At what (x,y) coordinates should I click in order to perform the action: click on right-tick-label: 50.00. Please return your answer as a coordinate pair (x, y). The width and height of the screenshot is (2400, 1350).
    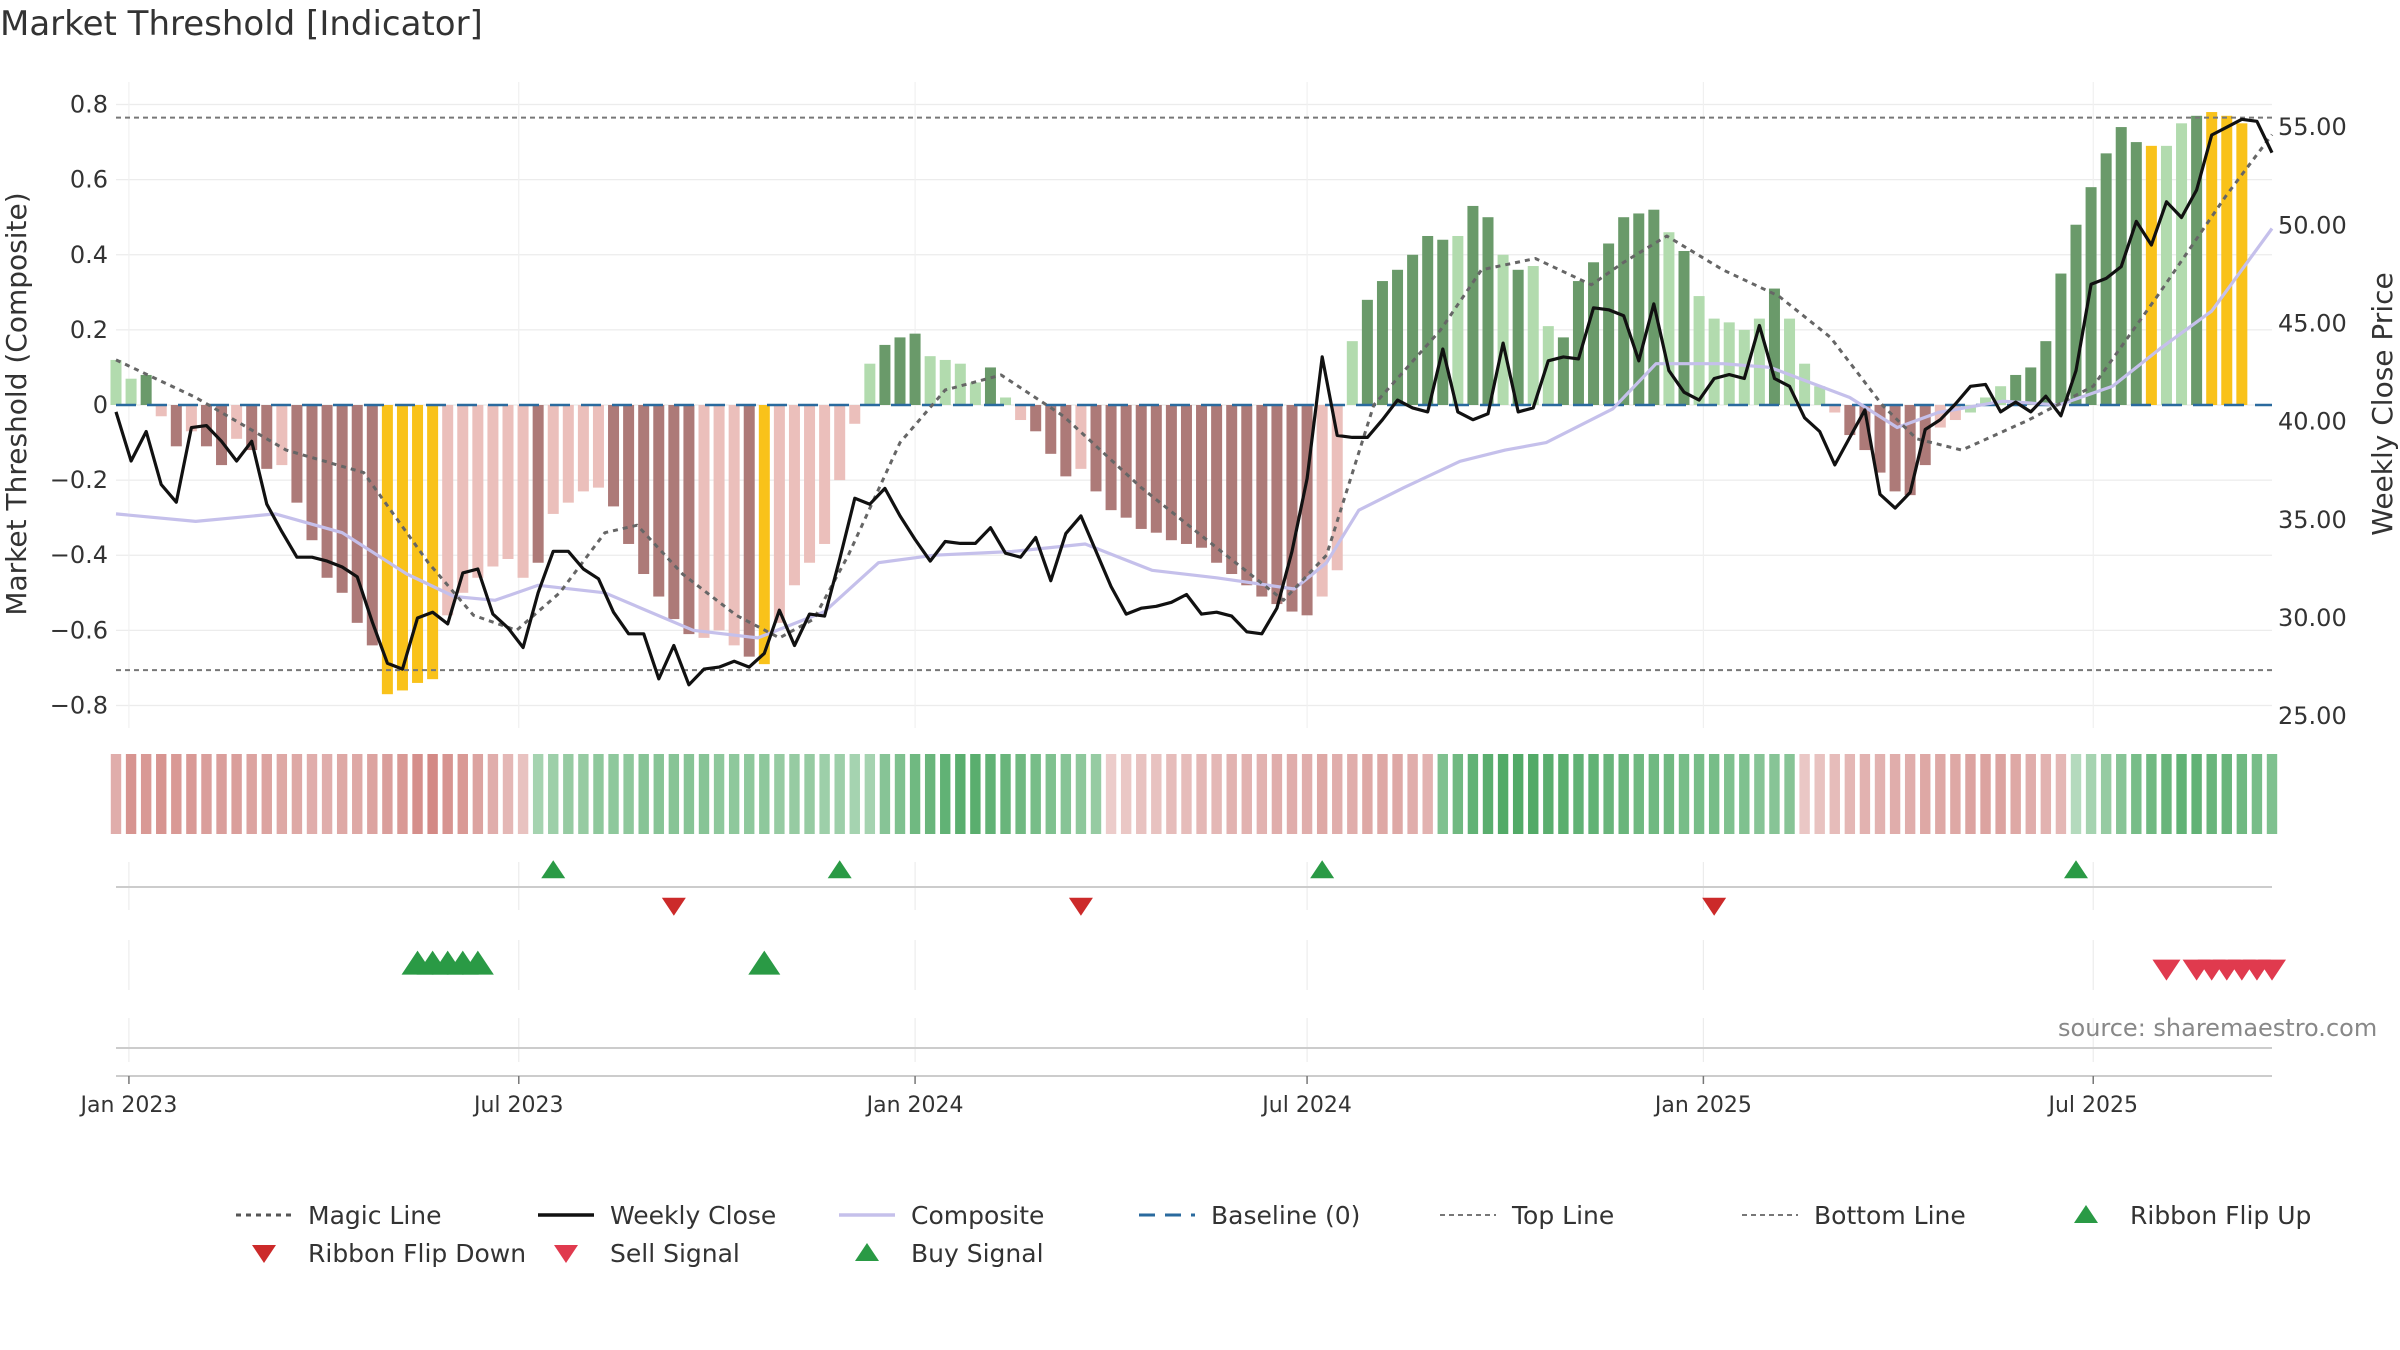
    Looking at the image, I should click on (2312, 225).